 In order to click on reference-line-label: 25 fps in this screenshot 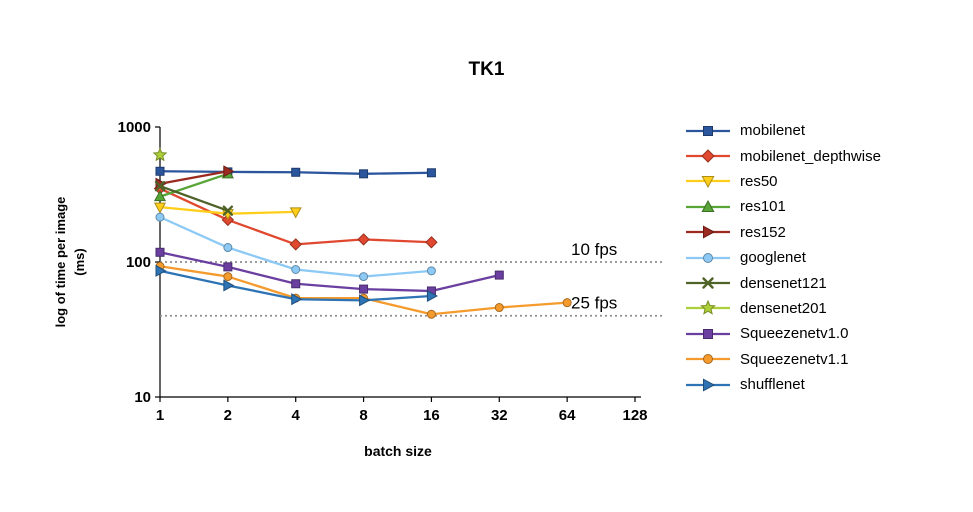, I will do `click(594, 303)`.